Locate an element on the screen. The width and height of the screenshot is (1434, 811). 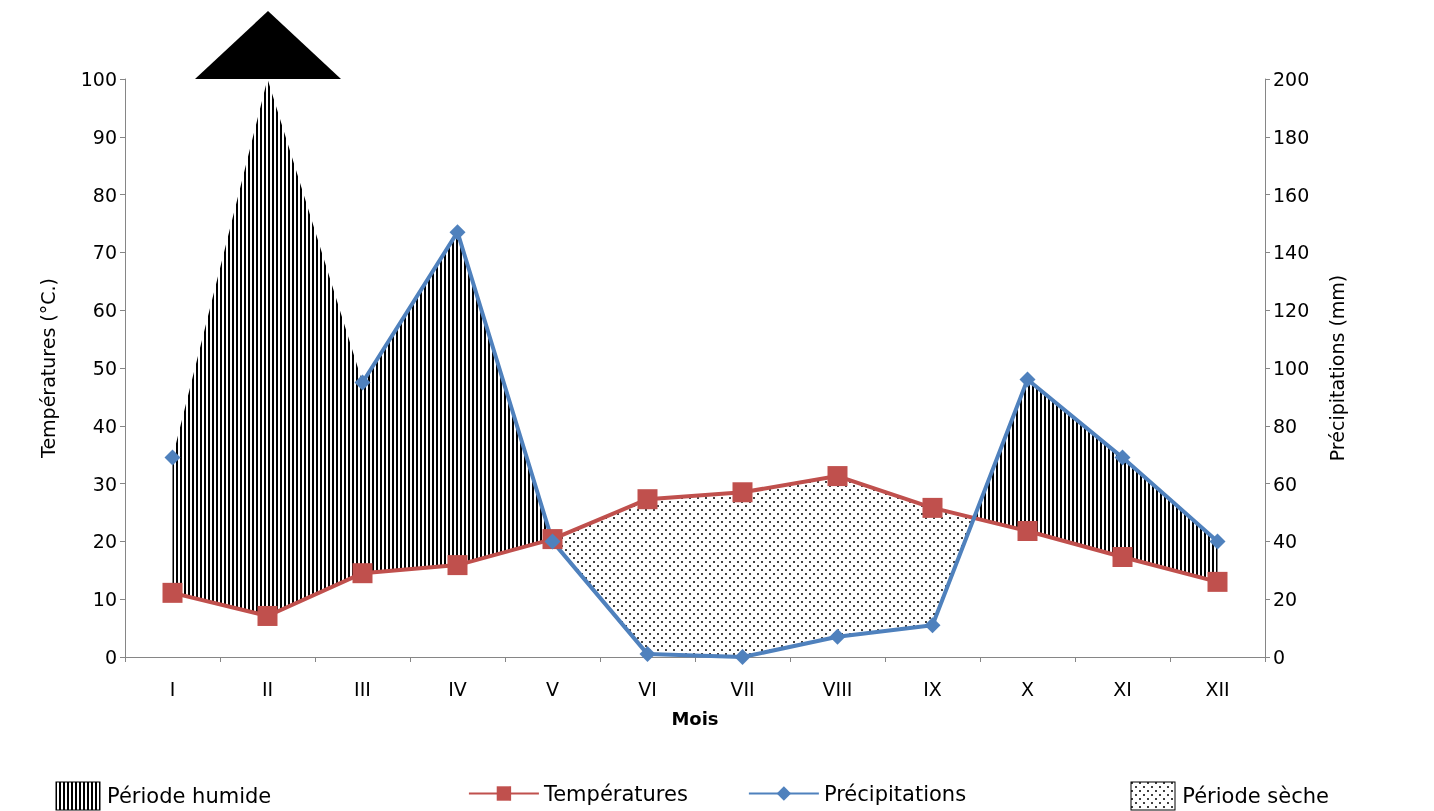
text: Période sèche is located at coordinates (1255, 796).